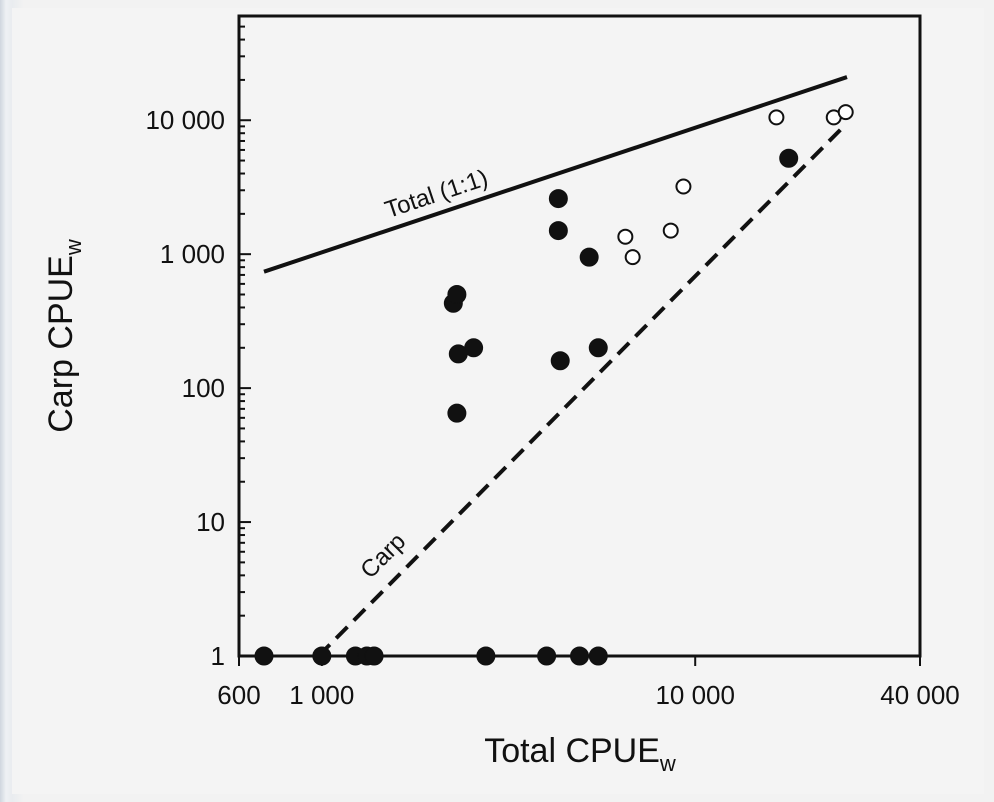  Describe the element at coordinates (580, 754) in the screenshot. I see `x-axis-title: Total CPUEw` at that location.